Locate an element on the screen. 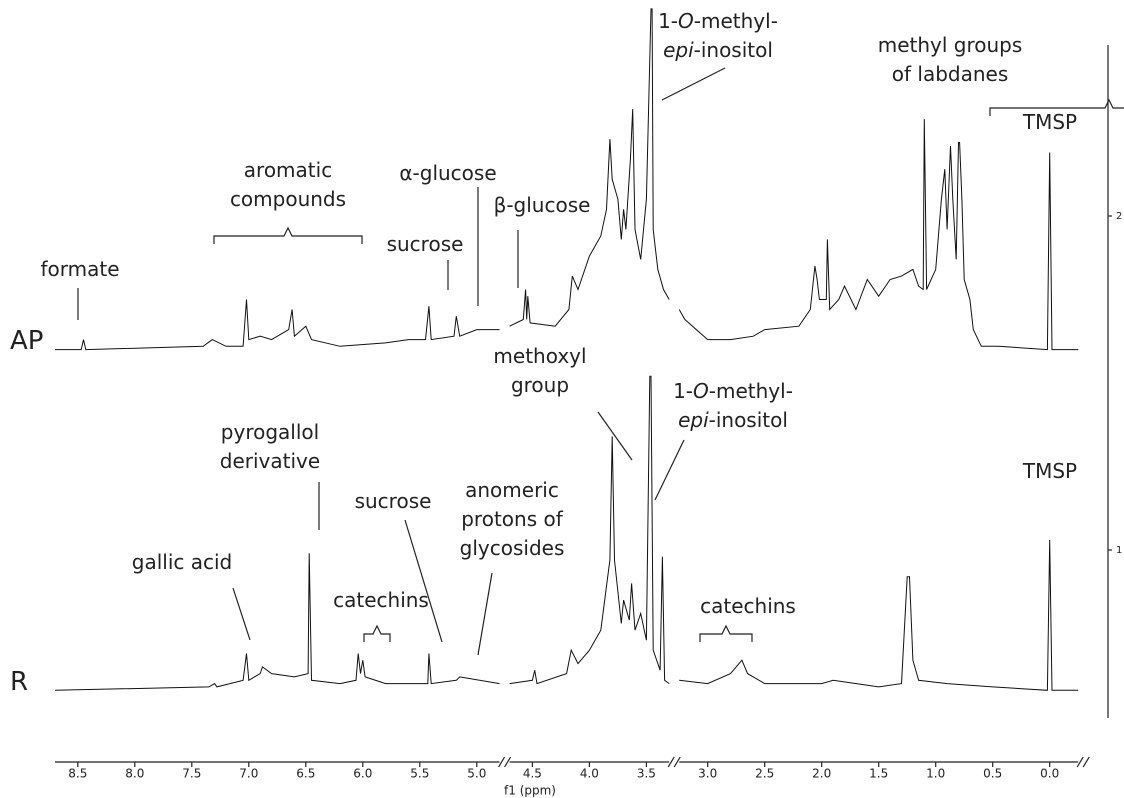  series-label: R is located at coordinates (19, 682).